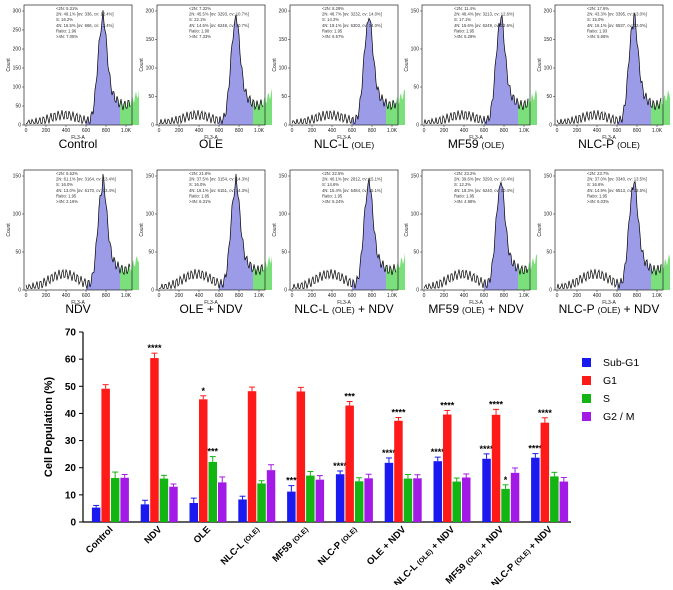  I want to click on significance-label: ***, so click(212, 452).